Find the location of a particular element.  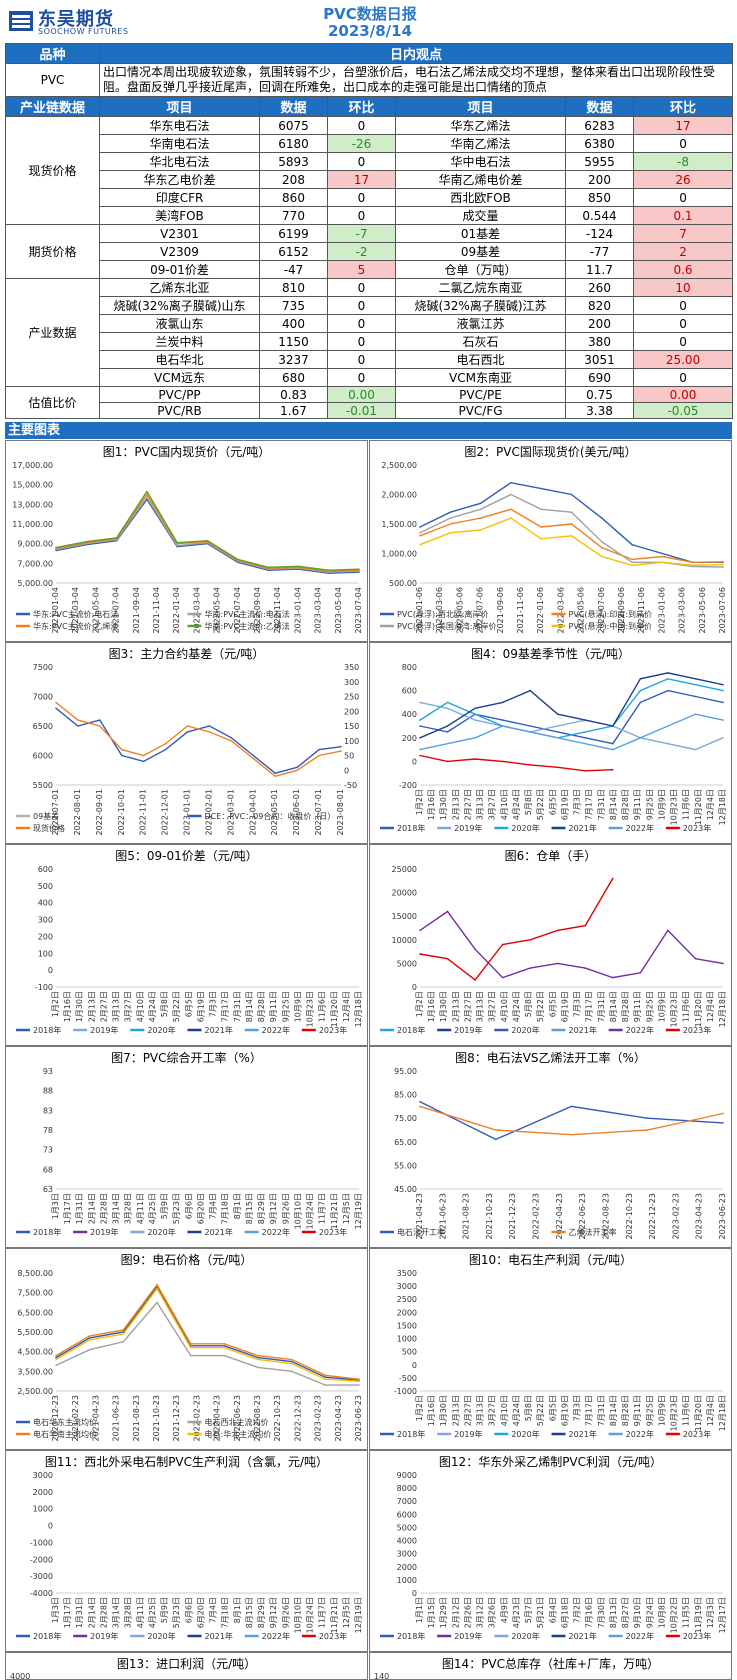

x-tick-label: 1月29日 is located at coordinates (443, 1612).